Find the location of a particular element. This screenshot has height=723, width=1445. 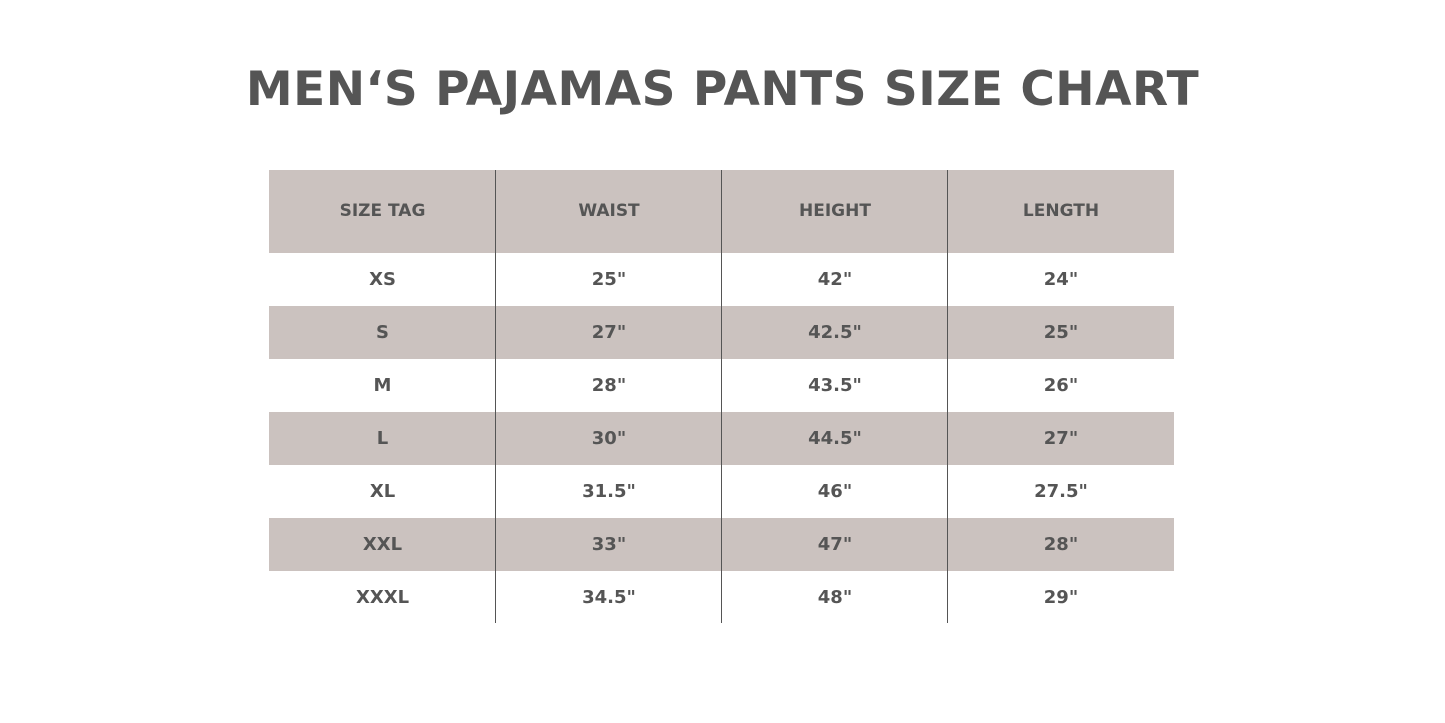

waist-cell: 27" is located at coordinates (609, 332).